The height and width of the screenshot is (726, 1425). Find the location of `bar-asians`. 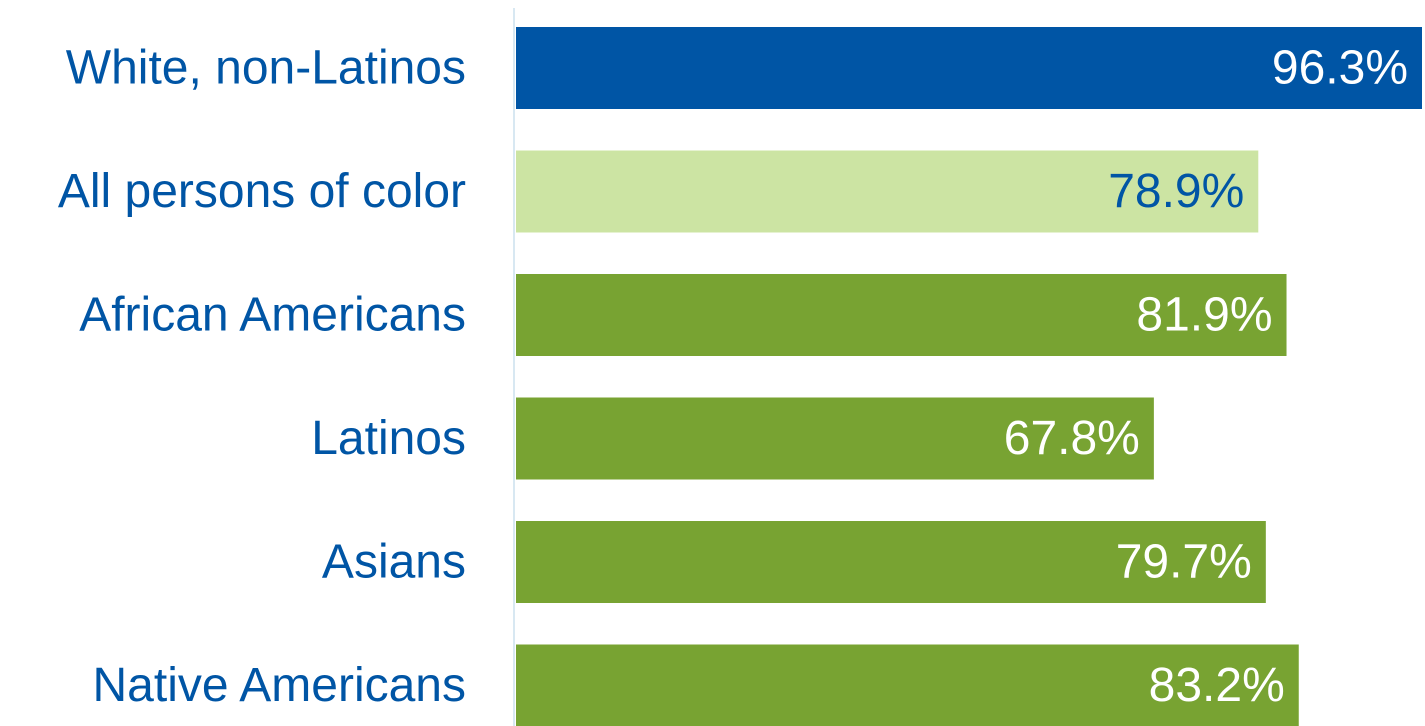

bar-asians is located at coordinates (891, 562).